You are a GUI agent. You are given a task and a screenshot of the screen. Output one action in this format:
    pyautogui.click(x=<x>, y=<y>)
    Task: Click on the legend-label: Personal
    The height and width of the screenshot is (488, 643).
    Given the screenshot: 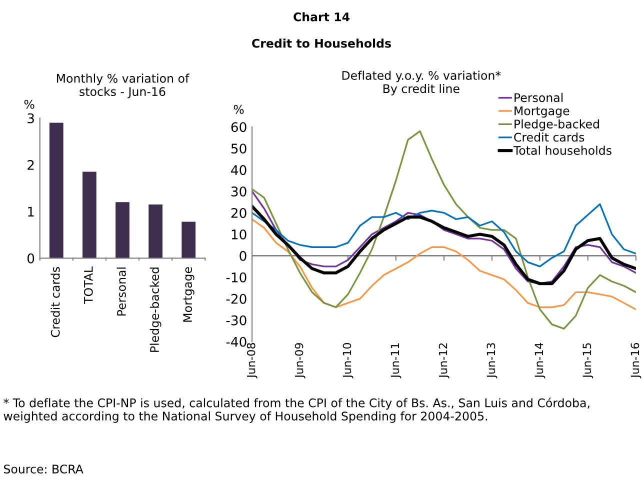 What is the action you would take?
    pyautogui.click(x=538, y=97)
    